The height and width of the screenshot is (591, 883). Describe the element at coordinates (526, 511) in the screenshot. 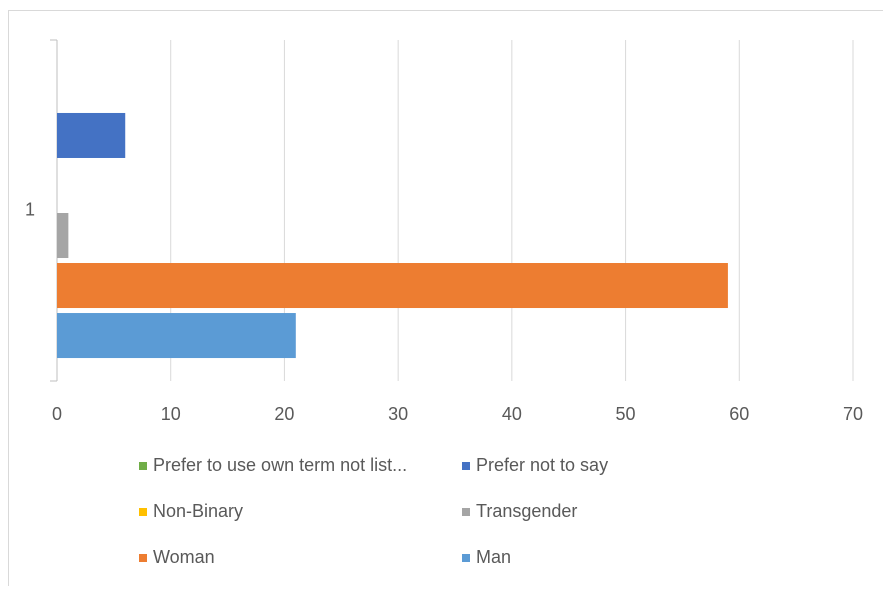

I see `legend-label: Transgender` at that location.